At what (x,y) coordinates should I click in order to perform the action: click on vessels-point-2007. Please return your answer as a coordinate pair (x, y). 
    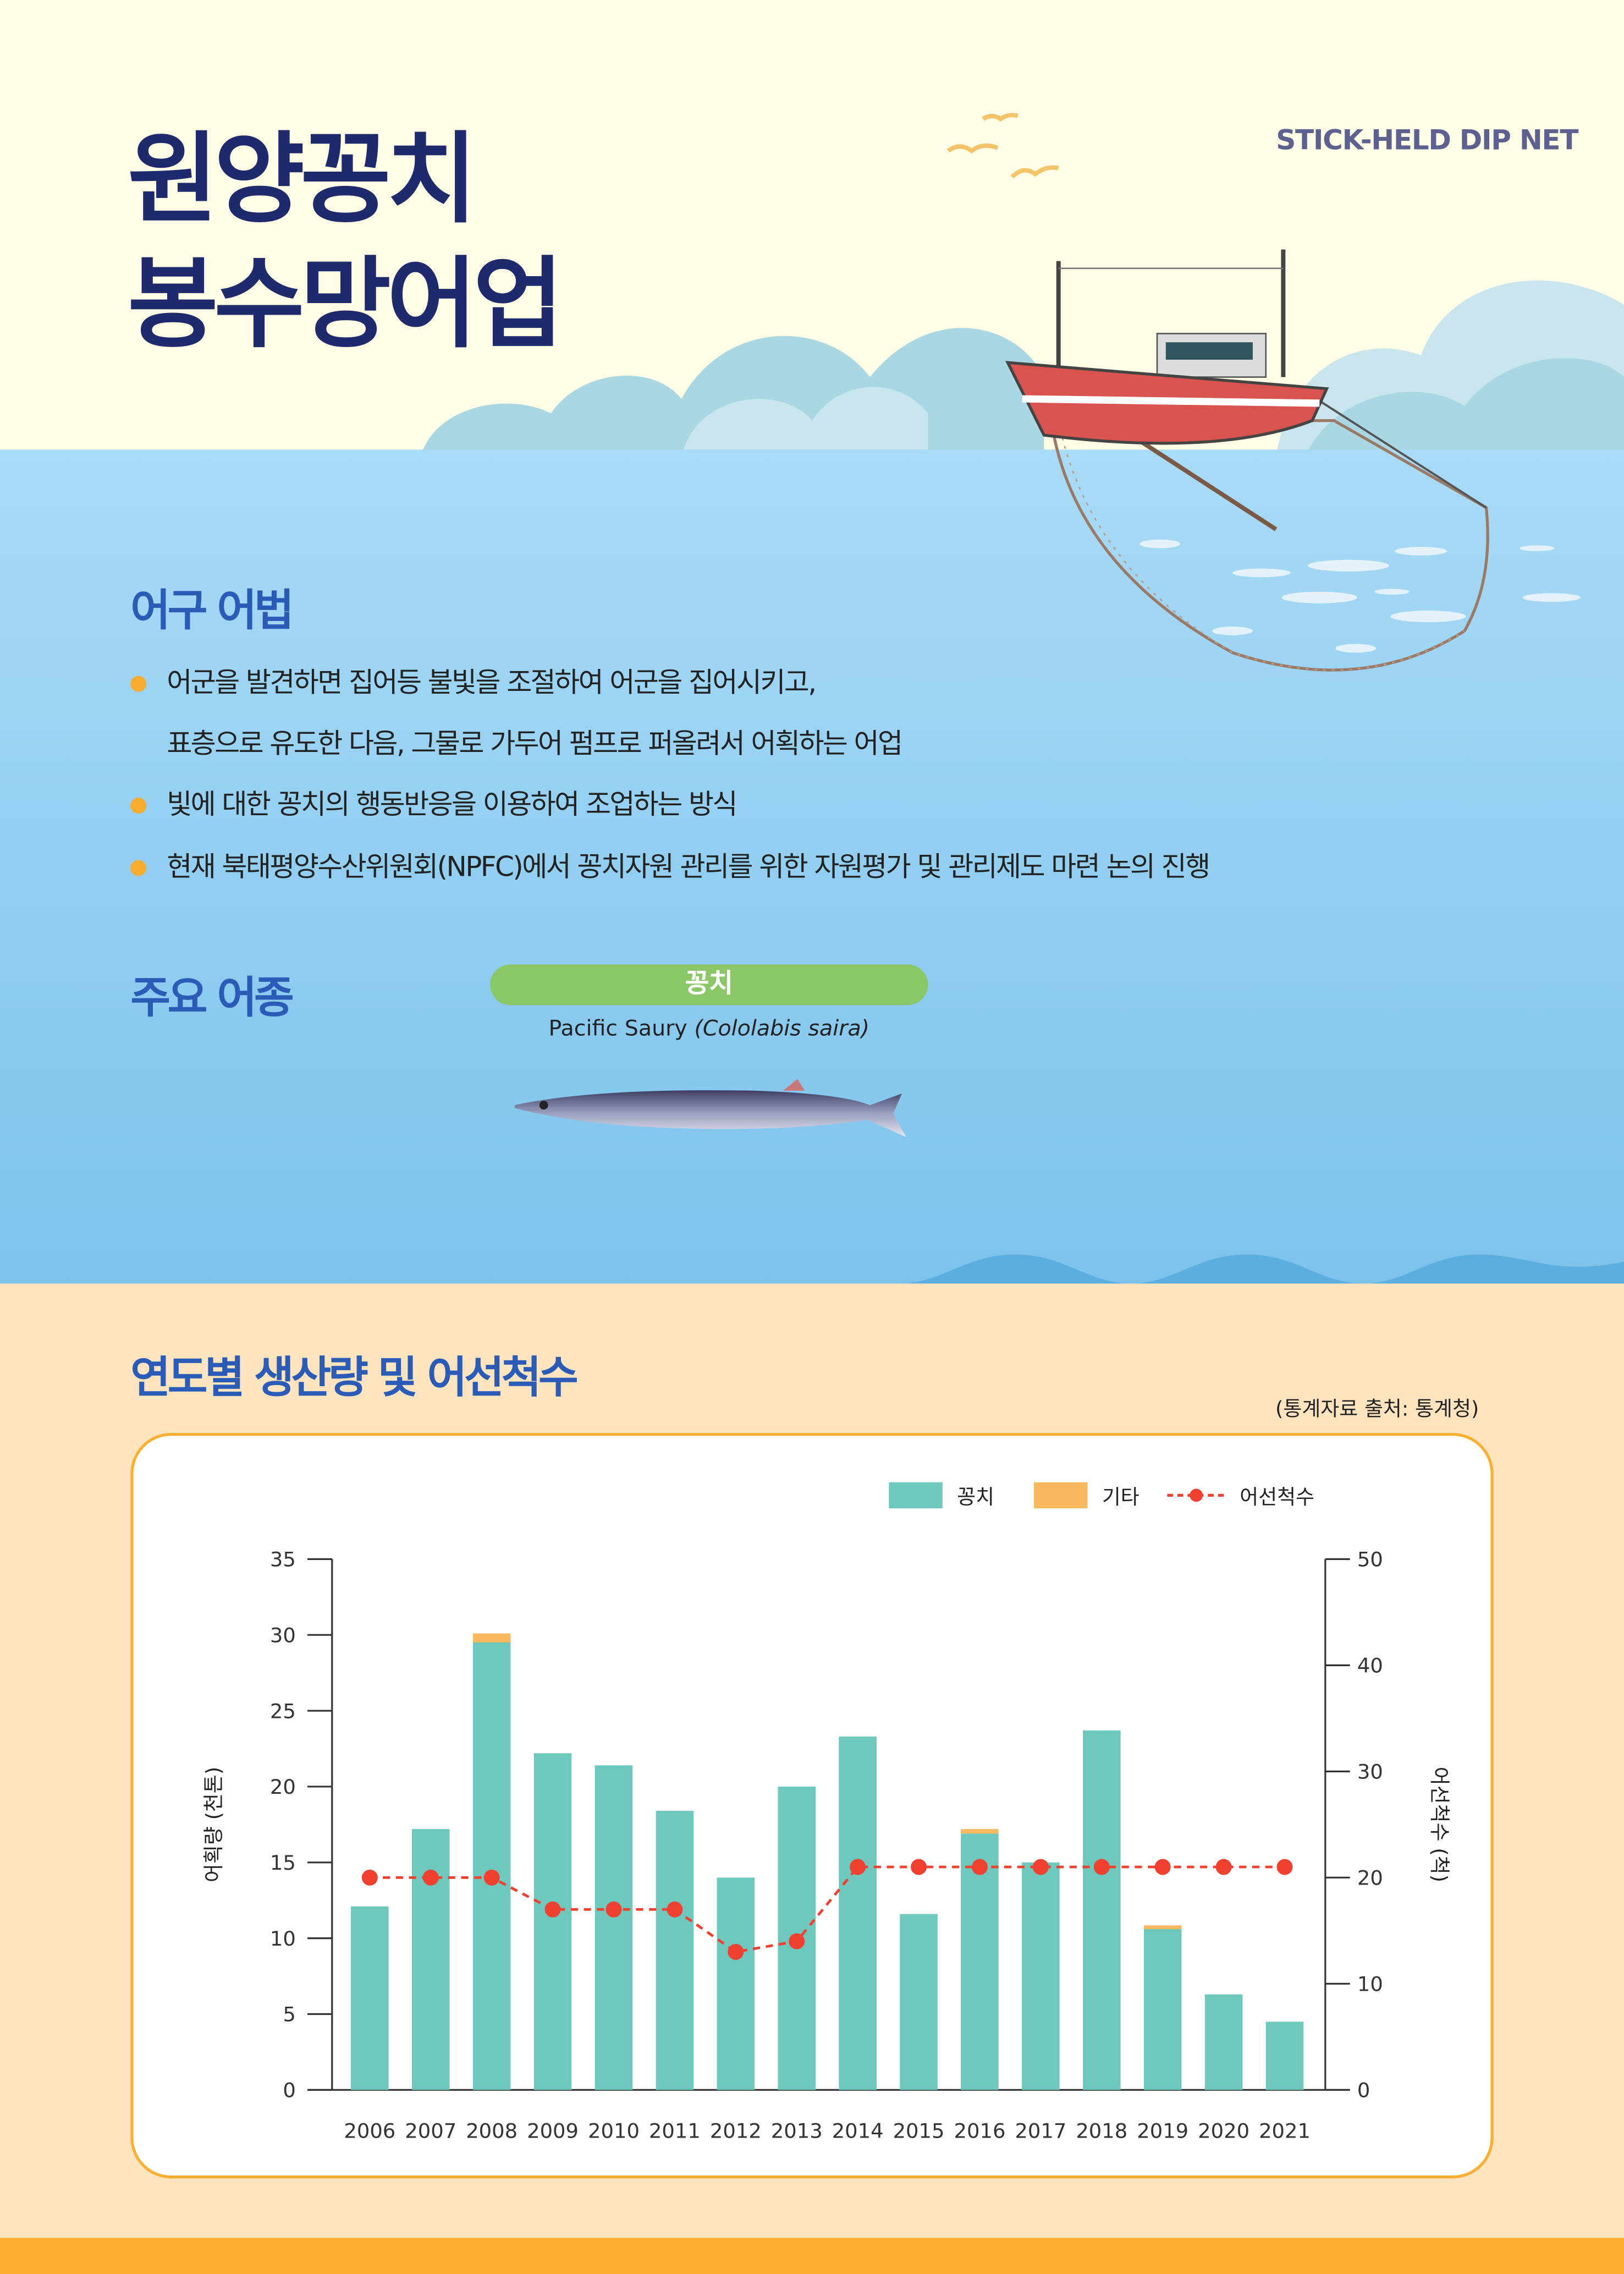
    Looking at the image, I should click on (430, 1878).